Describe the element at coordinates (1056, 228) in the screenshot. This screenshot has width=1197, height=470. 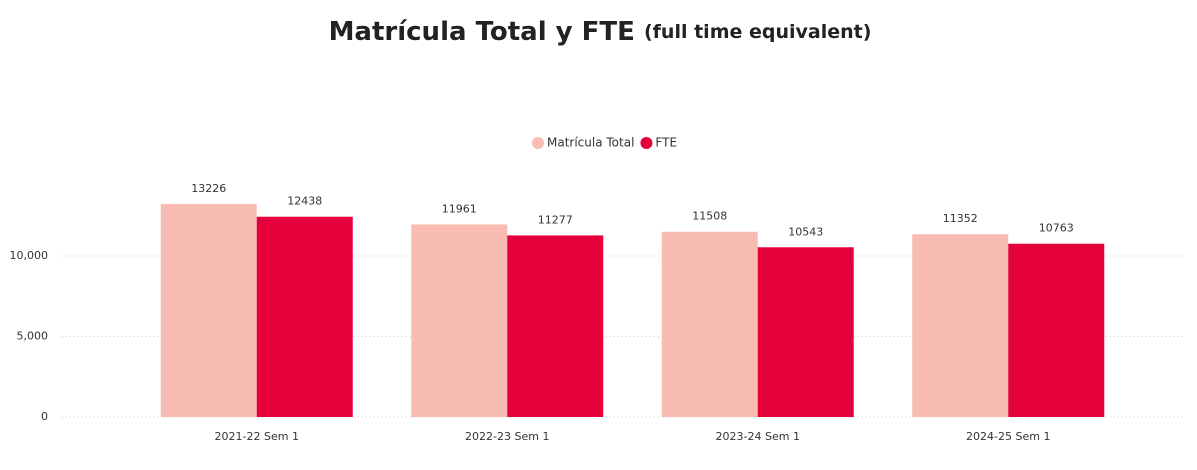
I see `data-label: 10763` at that location.